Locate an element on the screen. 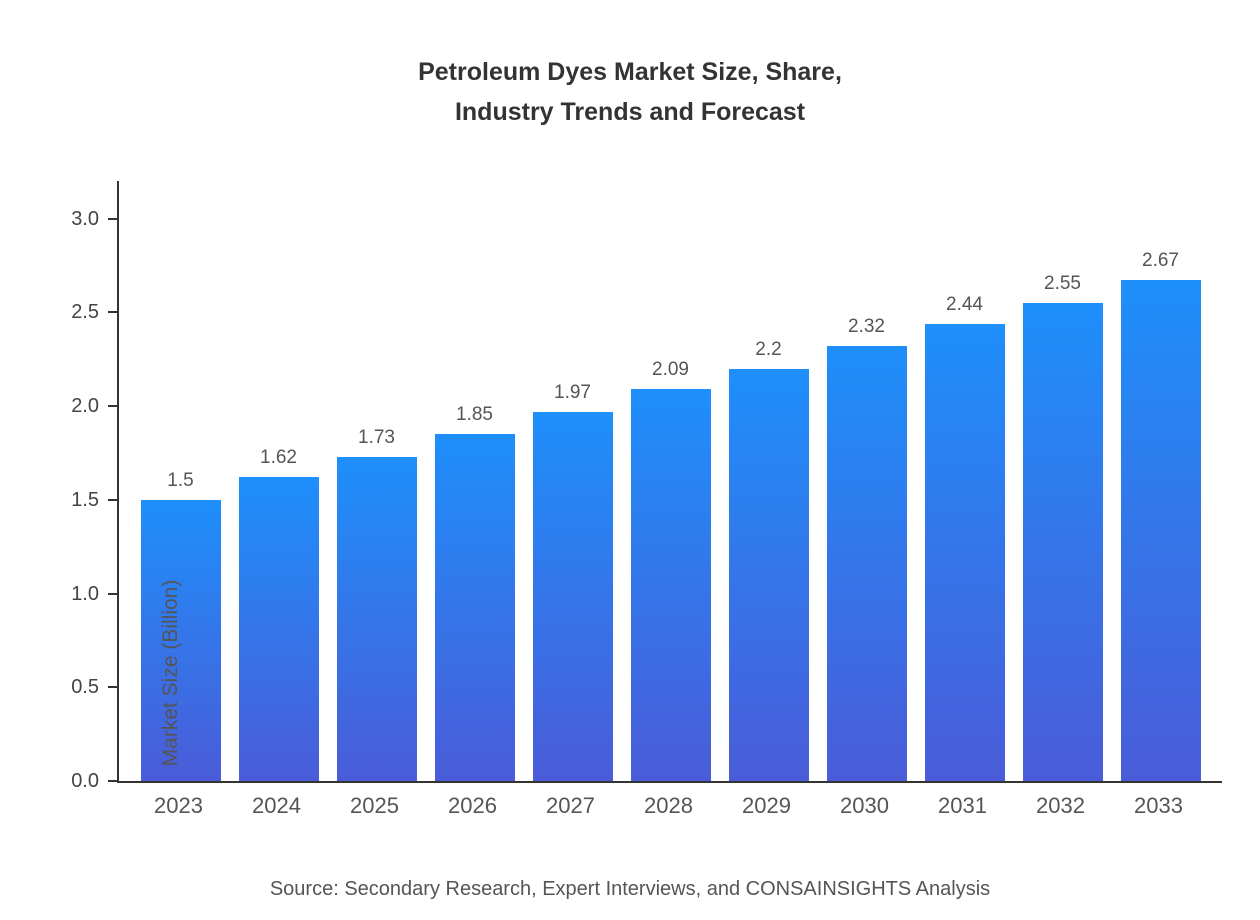  x-tick-label: 2030 is located at coordinates (864, 805).